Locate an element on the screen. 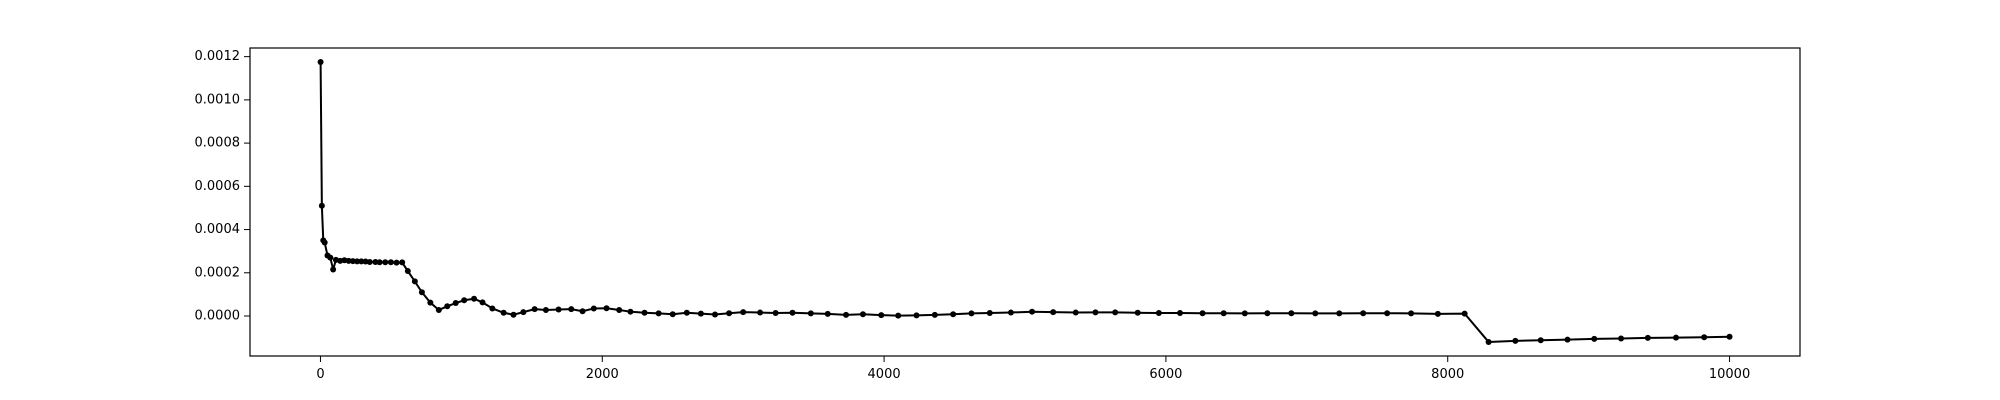 The image size is (2000, 400). x-tick-label: 2000 is located at coordinates (602, 374).